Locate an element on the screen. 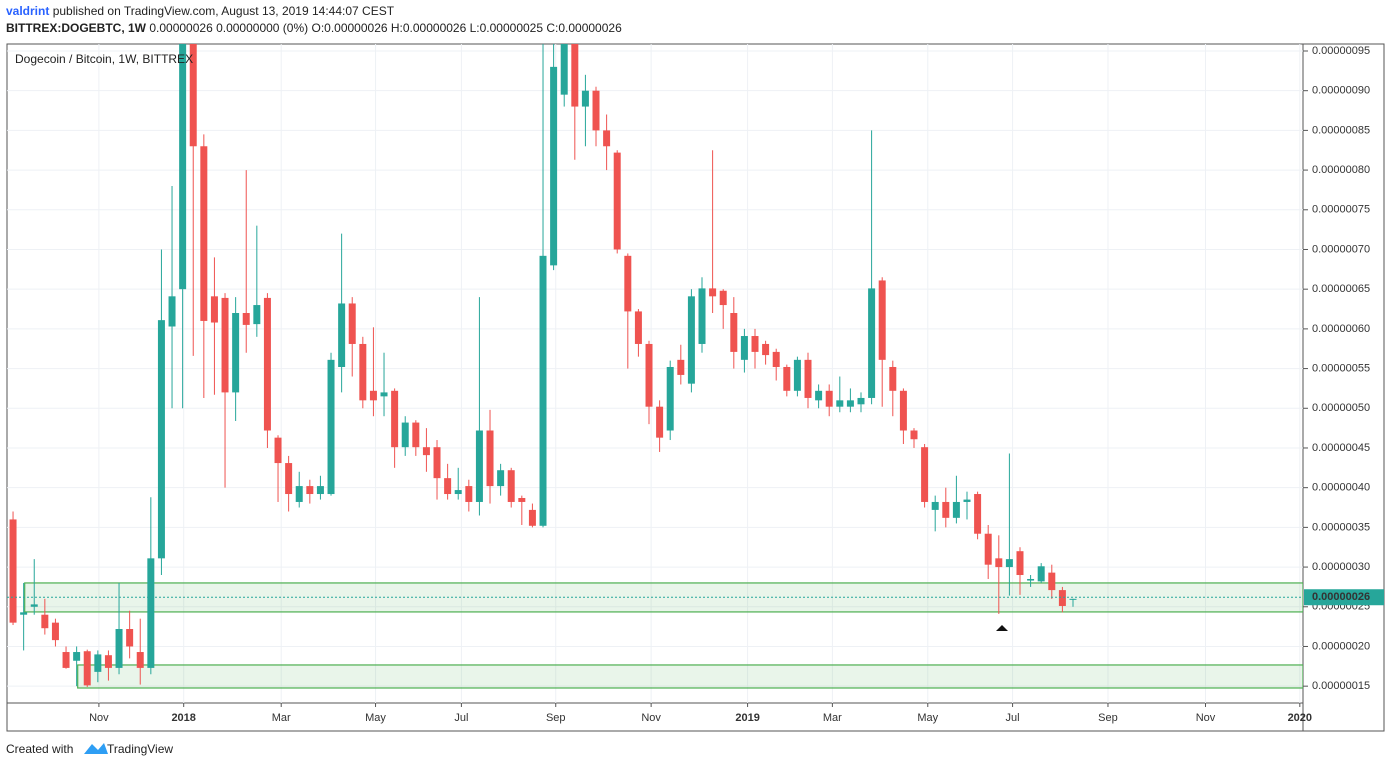 This screenshot has height=768, width=1390. y-tick-label: 0.00000040 is located at coordinates (1341, 488).